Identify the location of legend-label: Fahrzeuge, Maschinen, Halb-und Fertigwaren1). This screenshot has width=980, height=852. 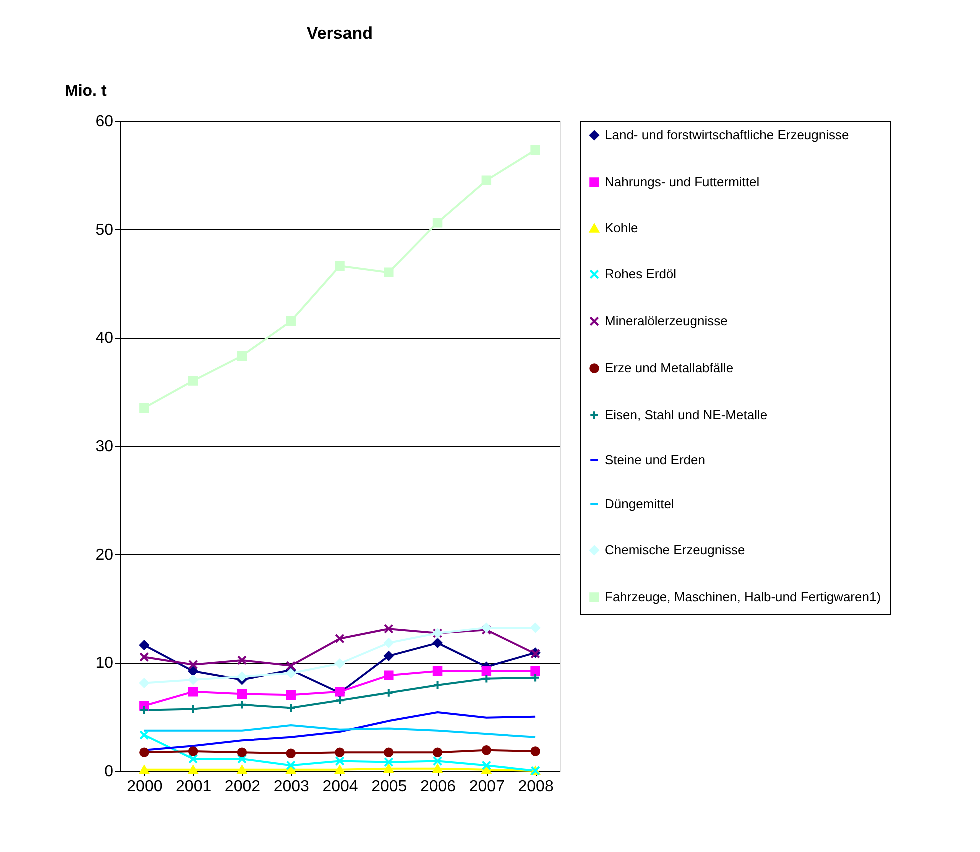
(743, 597).